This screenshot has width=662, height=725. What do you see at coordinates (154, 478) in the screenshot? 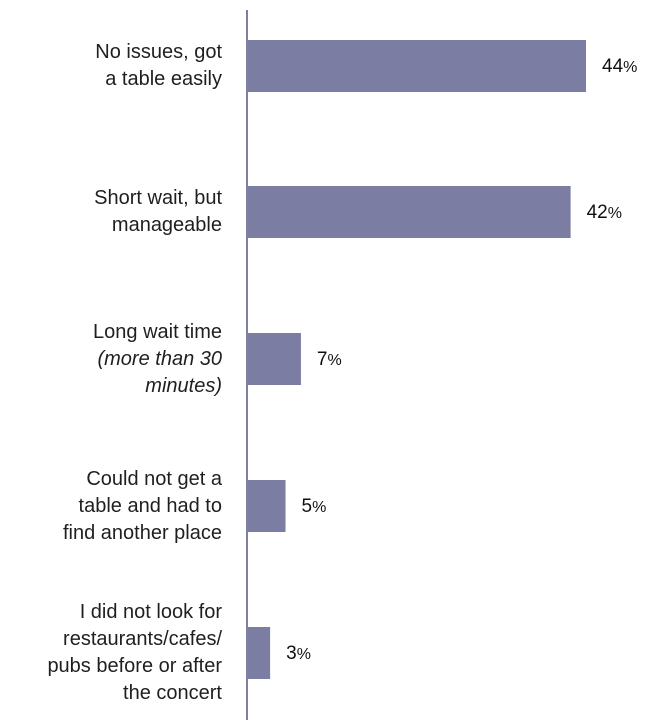
I see `category-label-line: Could not get a` at bounding box center [154, 478].